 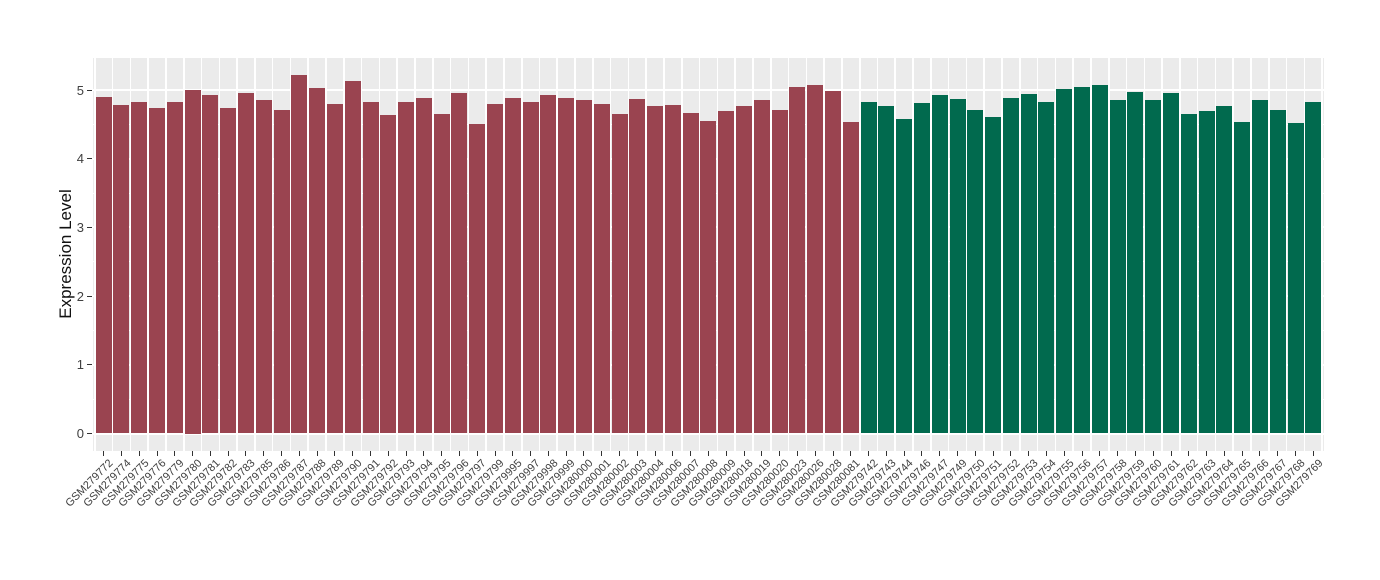 What do you see at coordinates (708, 90) in the screenshot?
I see `h-gridline-major` at bounding box center [708, 90].